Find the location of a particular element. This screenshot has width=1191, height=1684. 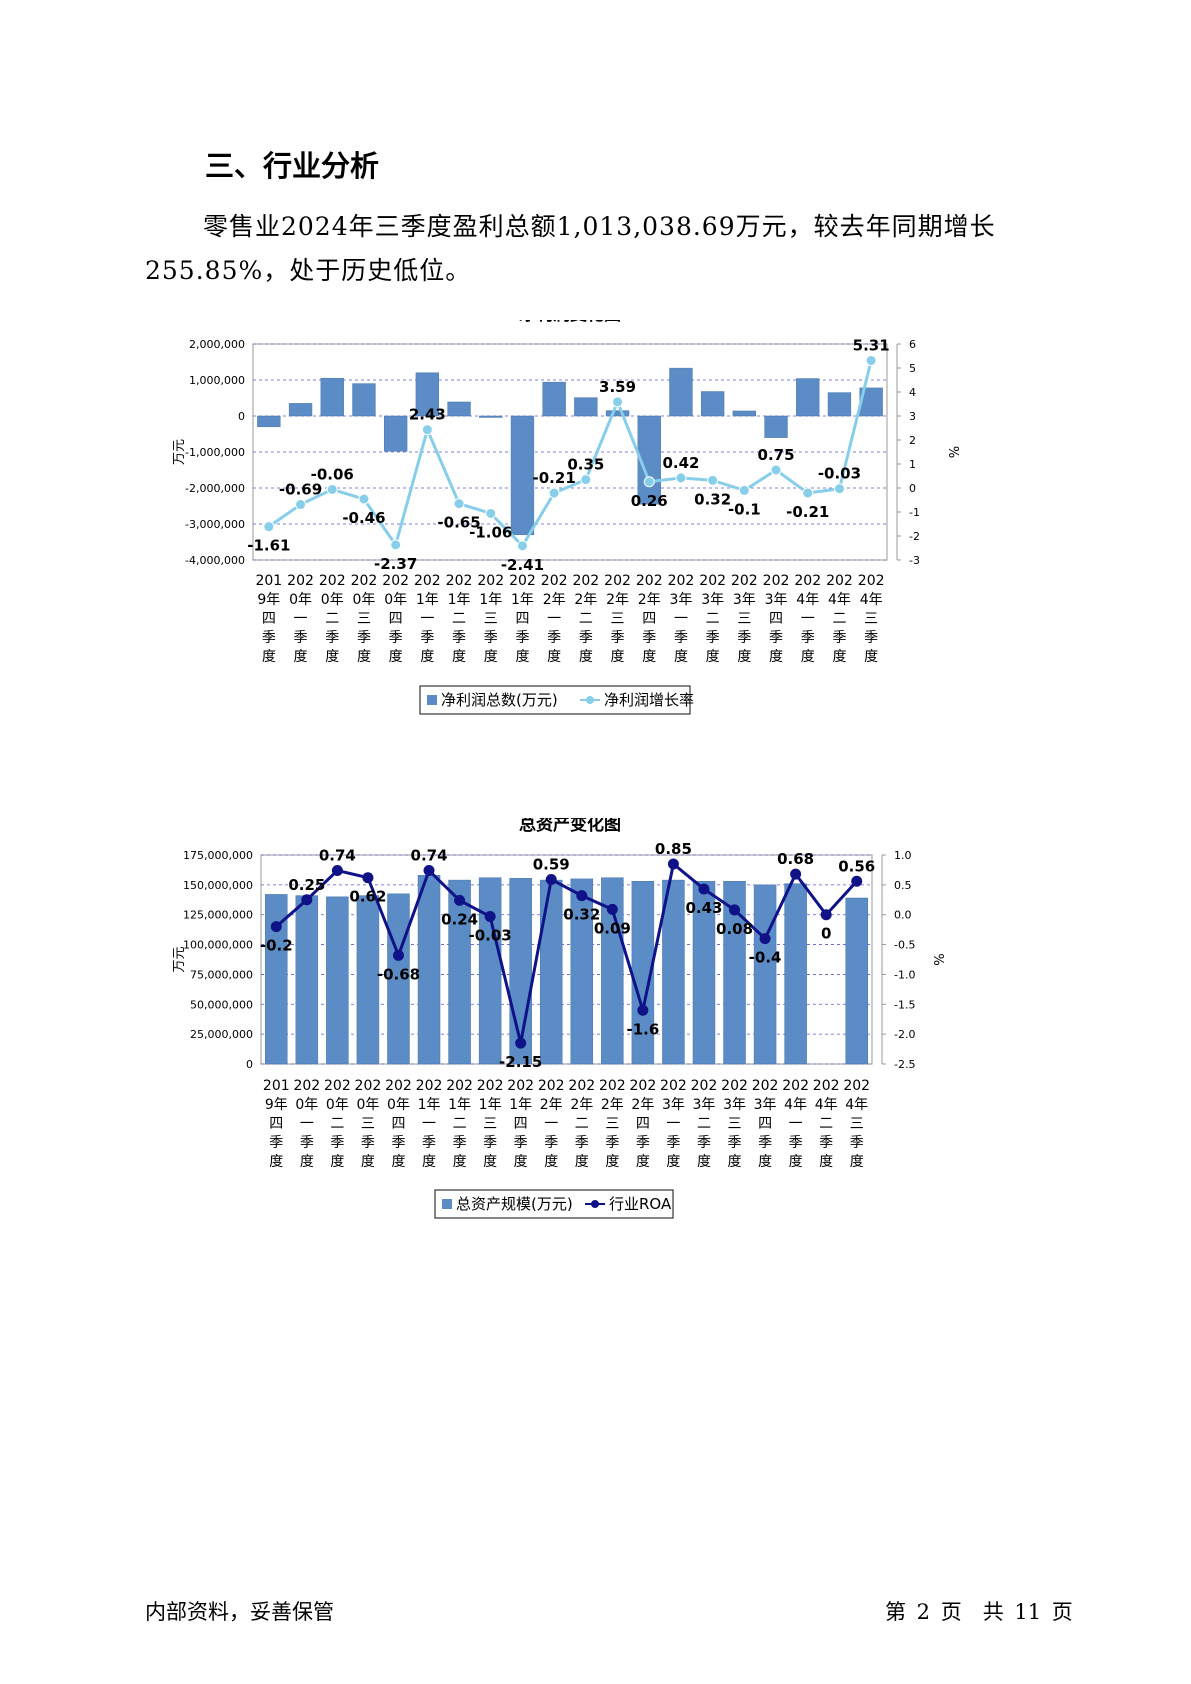

data-label: 0.09 is located at coordinates (612, 928).